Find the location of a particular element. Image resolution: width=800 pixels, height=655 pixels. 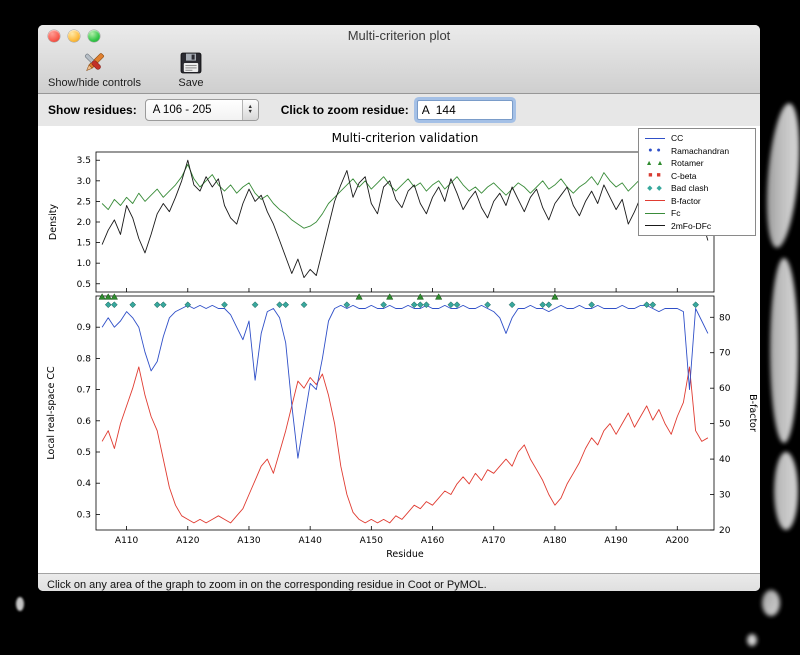

residue-range-value: A 106 - 205 is located at coordinates (182, 110).